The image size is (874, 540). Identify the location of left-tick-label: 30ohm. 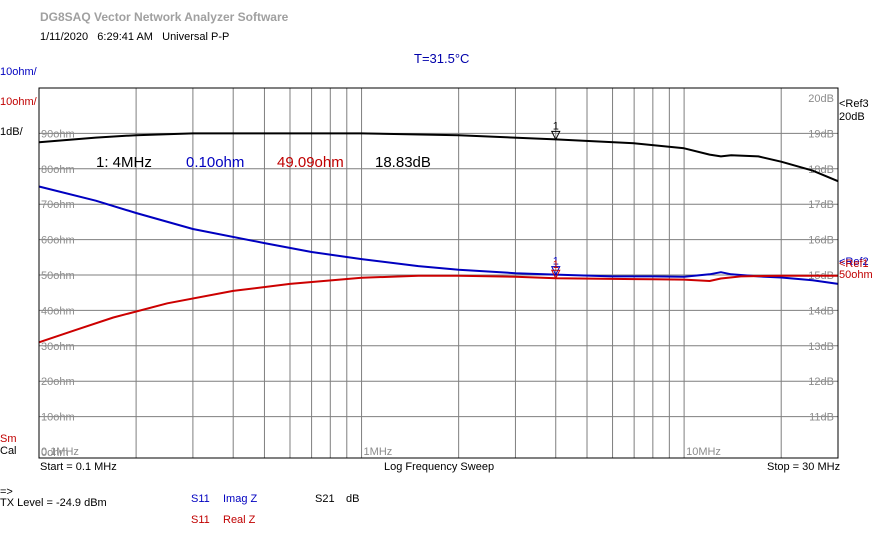
(58, 347).